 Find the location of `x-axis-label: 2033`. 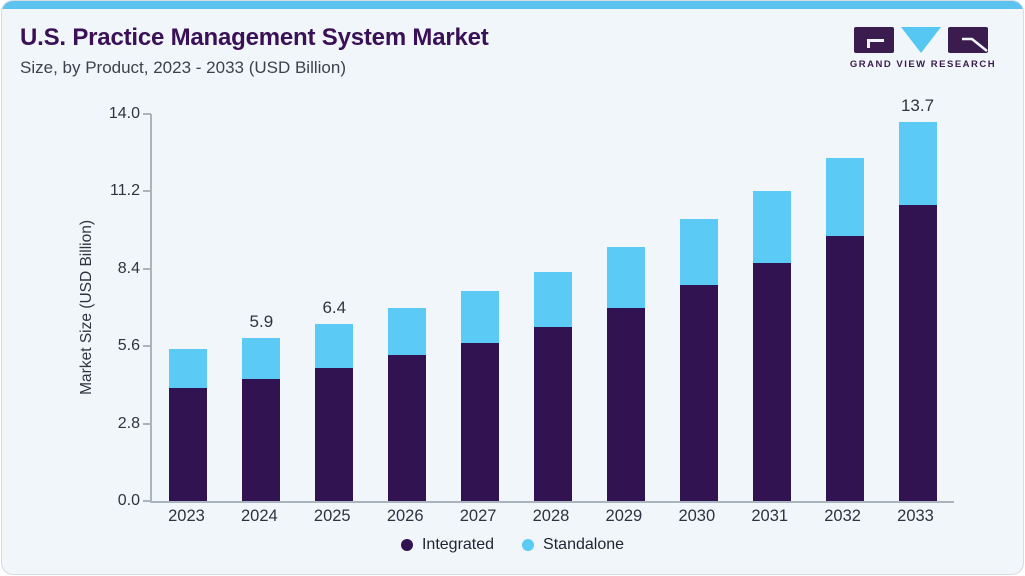

x-axis-label: 2033 is located at coordinates (915, 516).